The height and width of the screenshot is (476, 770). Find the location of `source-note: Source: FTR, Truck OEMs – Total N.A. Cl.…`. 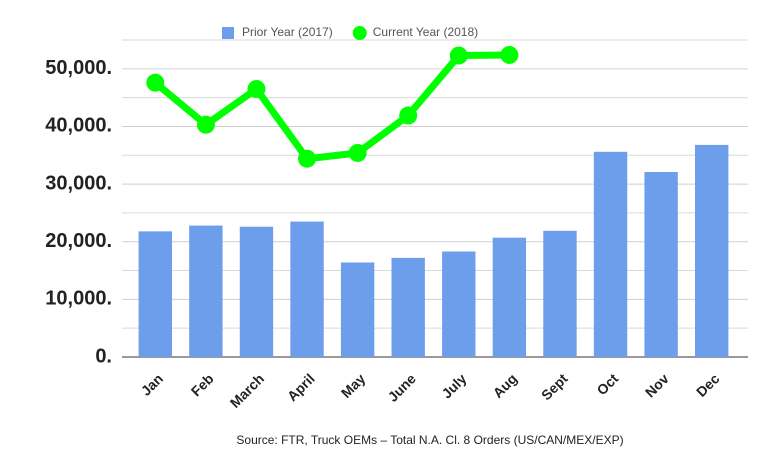

source-note: Source: FTR, Truck OEMs – Total N.A. Cl.… is located at coordinates (429, 440).